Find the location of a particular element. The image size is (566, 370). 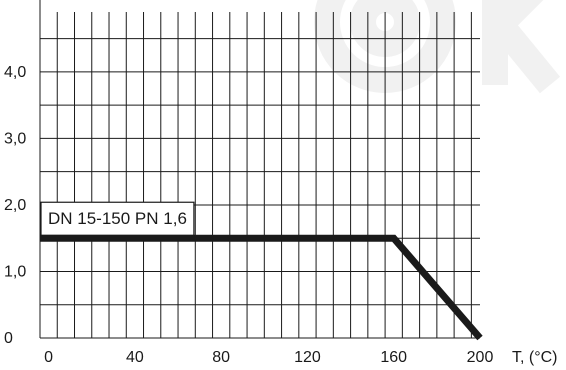

y-tick-label: 3,0 is located at coordinates (15, 138).